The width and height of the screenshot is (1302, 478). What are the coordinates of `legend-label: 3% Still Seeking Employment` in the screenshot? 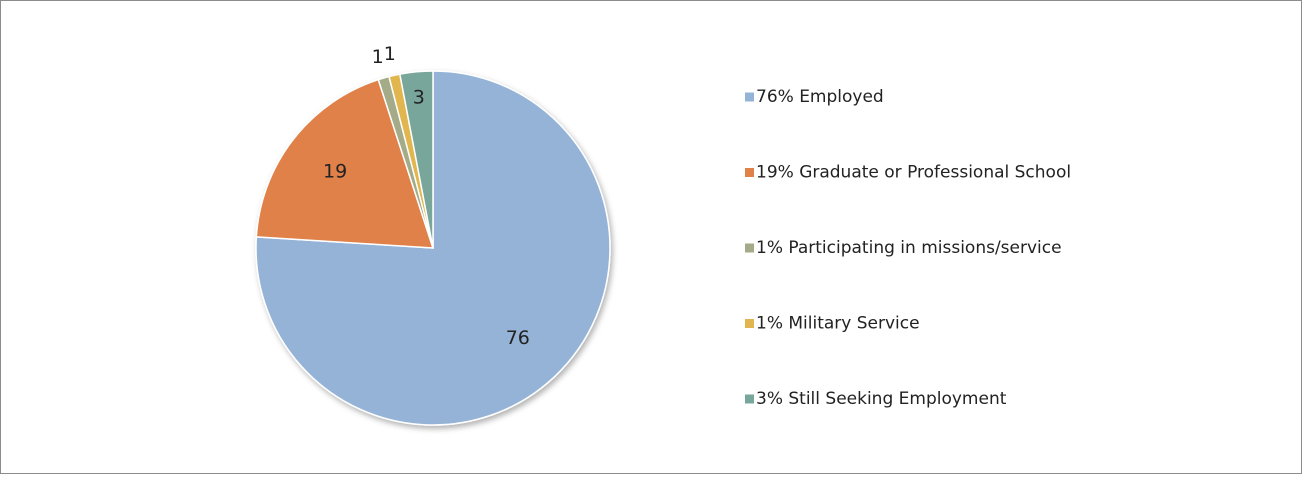 It's located at (881, 399).